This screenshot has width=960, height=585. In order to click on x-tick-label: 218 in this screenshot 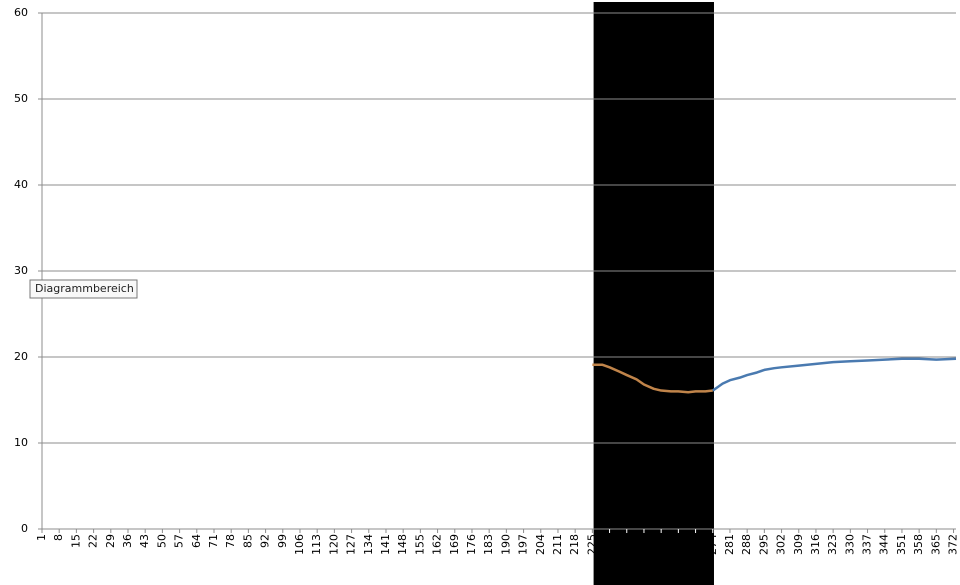, I will do `click(574, 544)`.